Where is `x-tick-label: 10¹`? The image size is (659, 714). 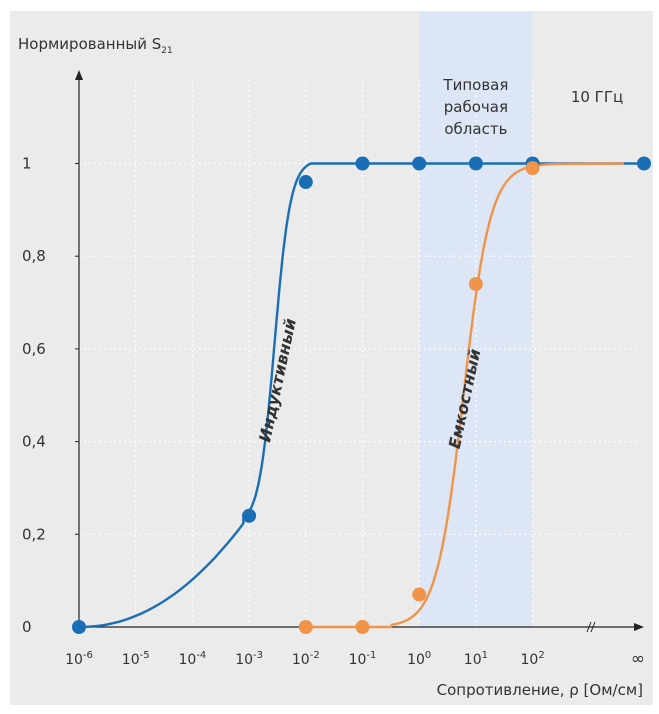 x-tick-label: 10¹ is located at coordinates (476, 659).